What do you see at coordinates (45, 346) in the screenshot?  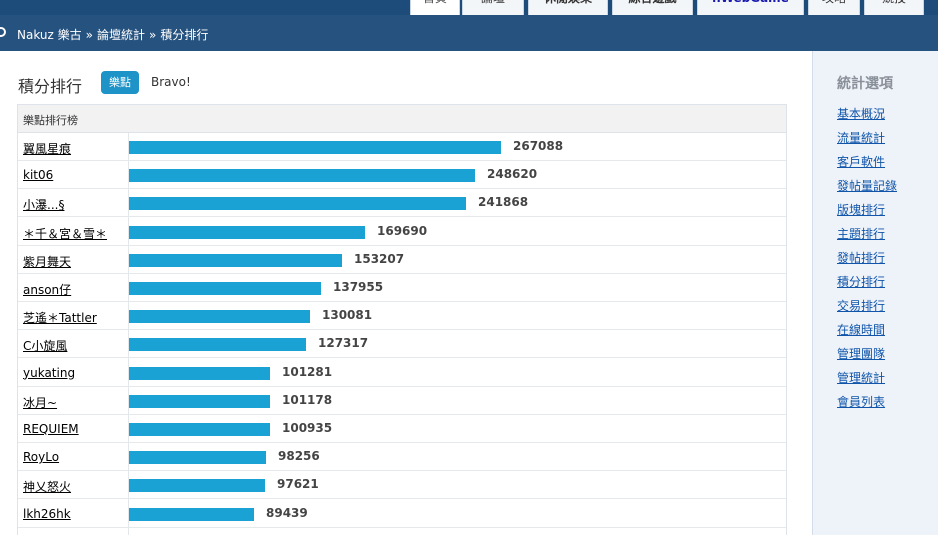 I see `username-link: C小旋風` at bounding box center [45, 346].